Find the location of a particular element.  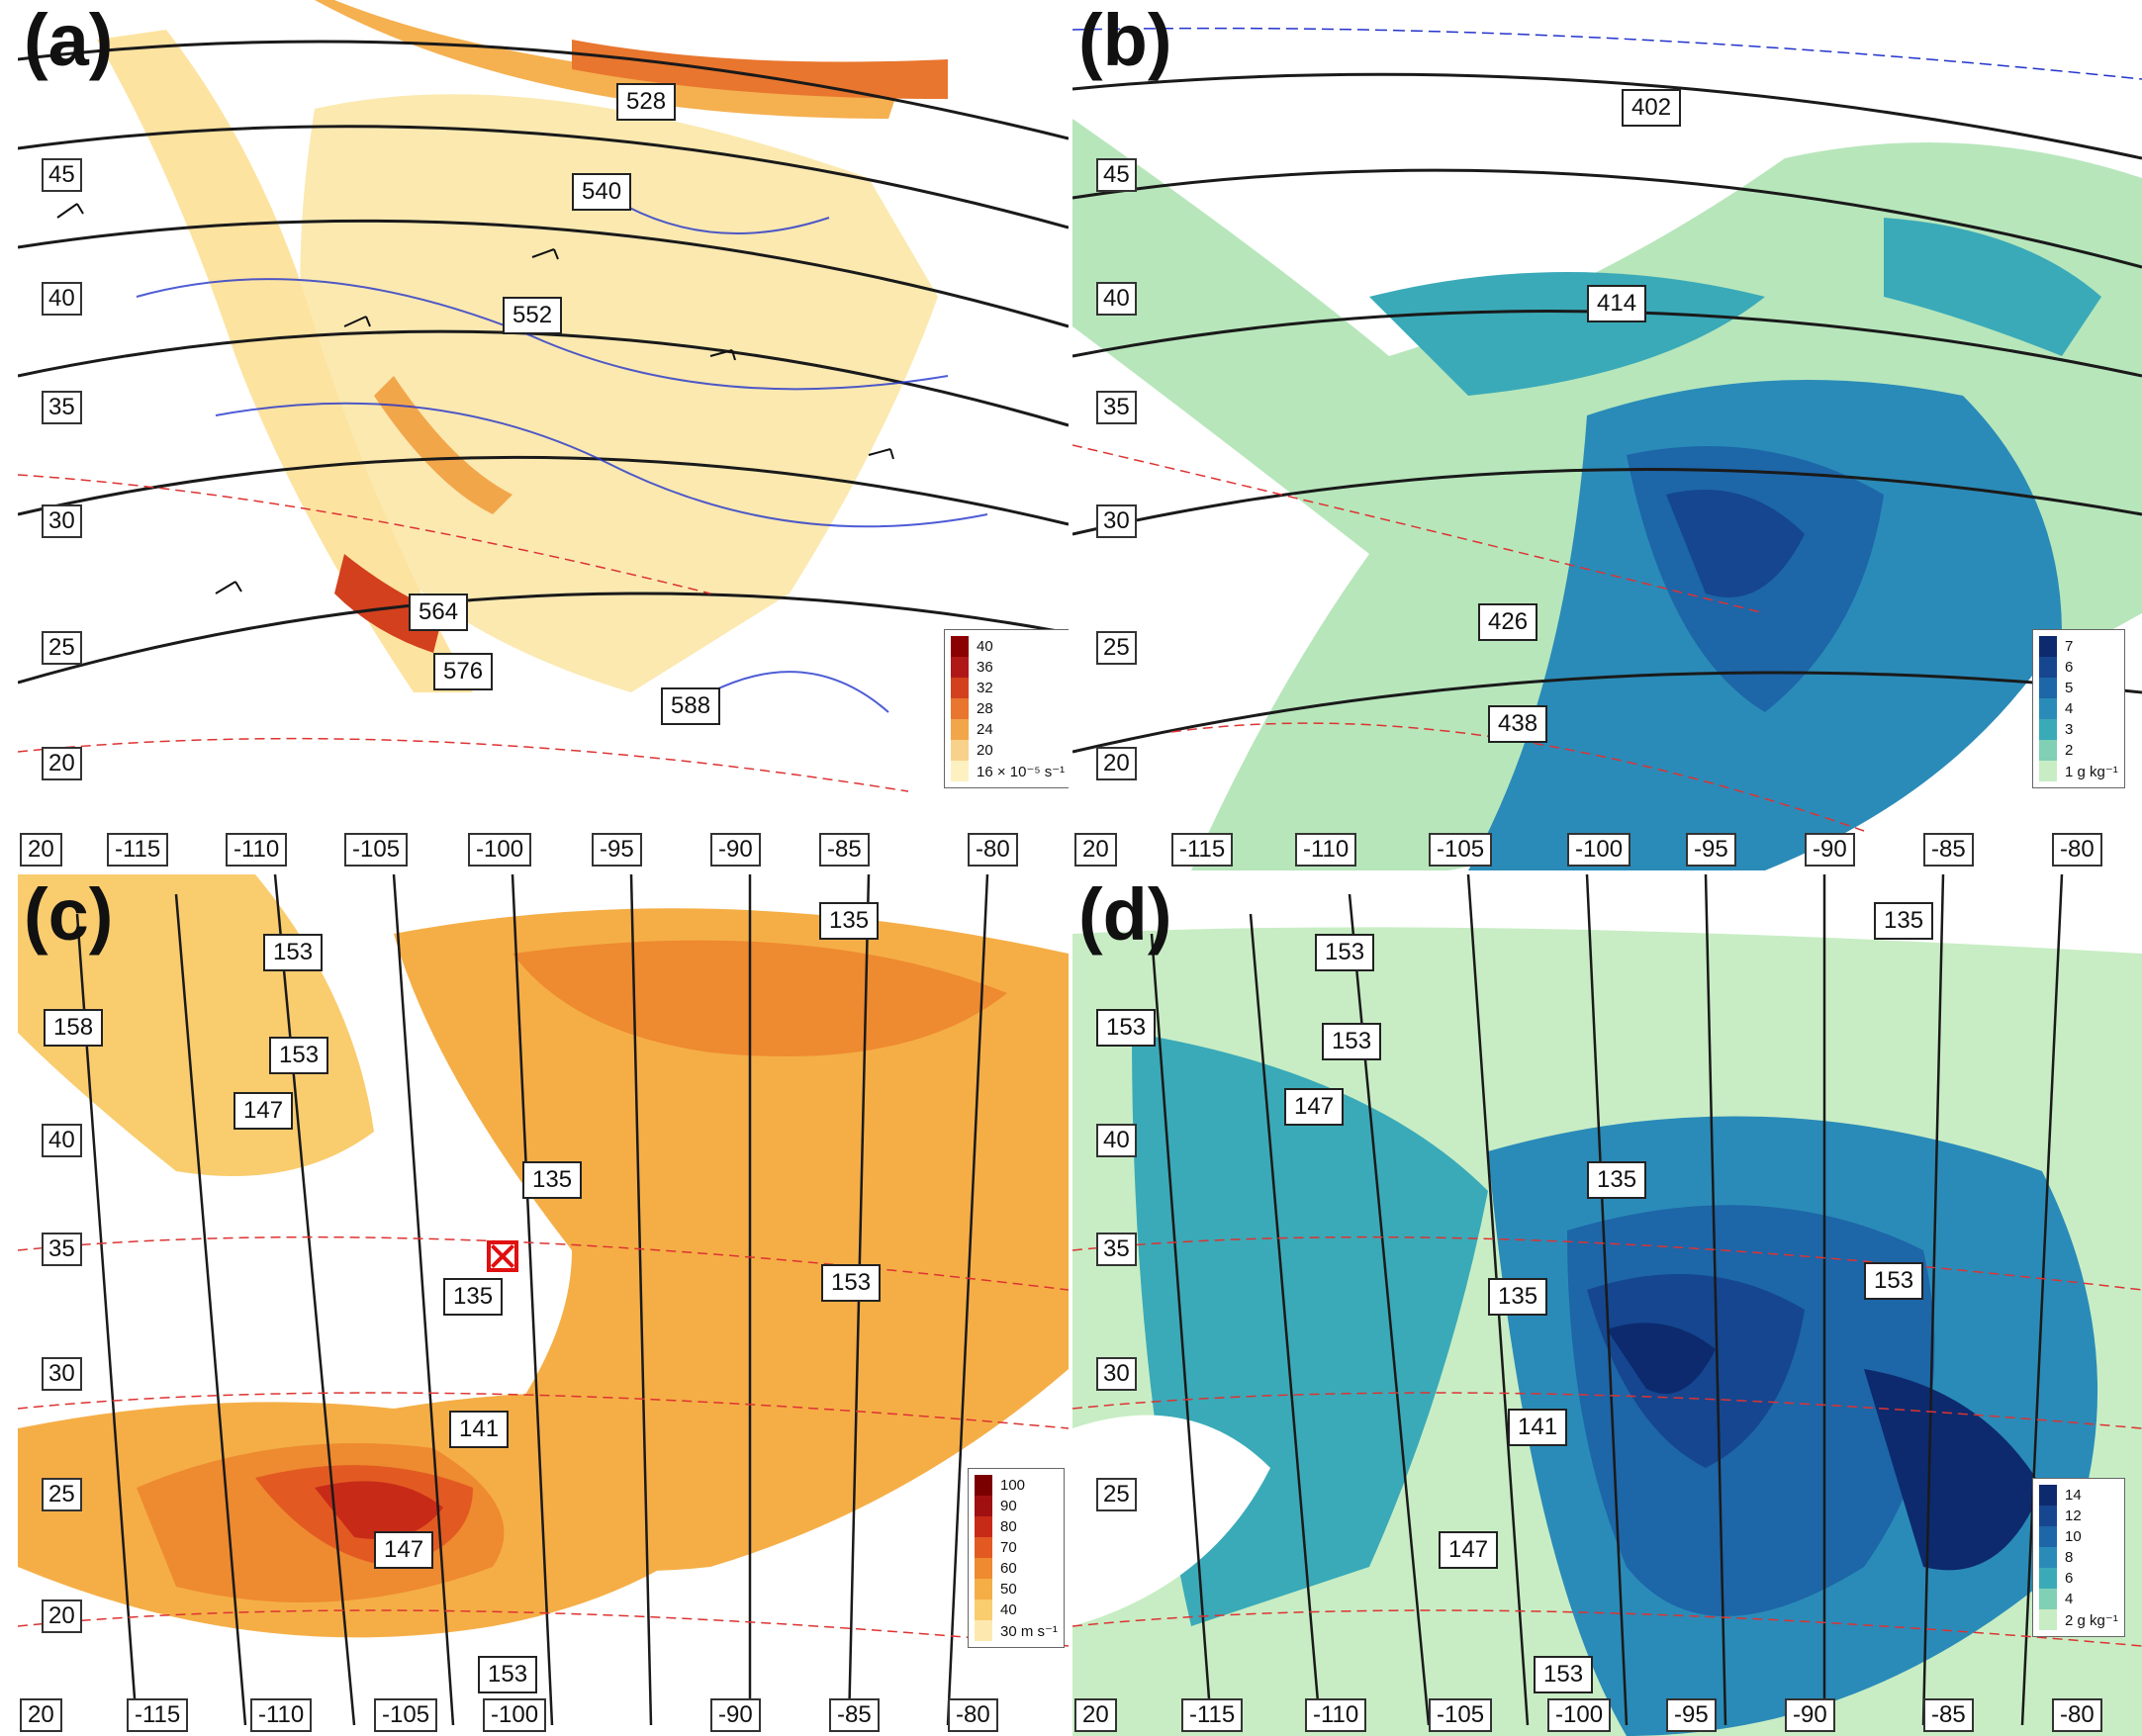

legend-row: 12 is located at coordinates (2078, 1516).